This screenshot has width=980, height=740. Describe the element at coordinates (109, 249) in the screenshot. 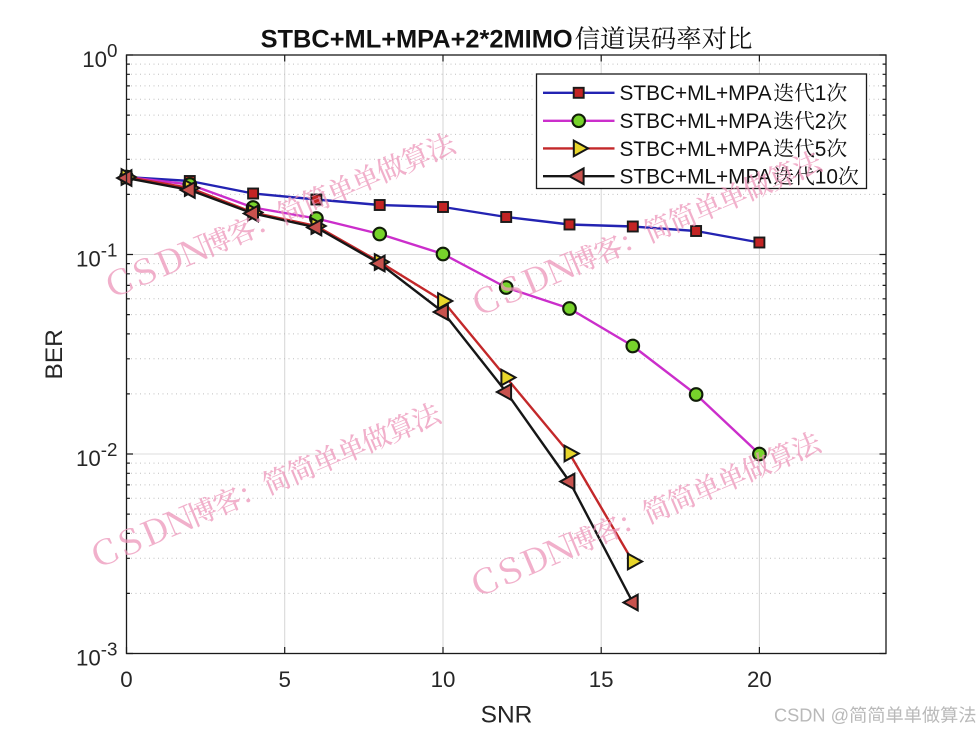

I see `svg-text: -1` at that location.